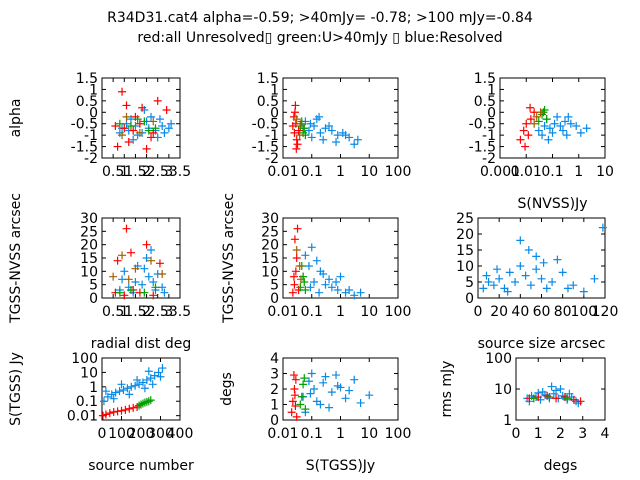 This screenshot has width=640, height=480. I want to click on x-tick-label: 20, so click(499, 312).